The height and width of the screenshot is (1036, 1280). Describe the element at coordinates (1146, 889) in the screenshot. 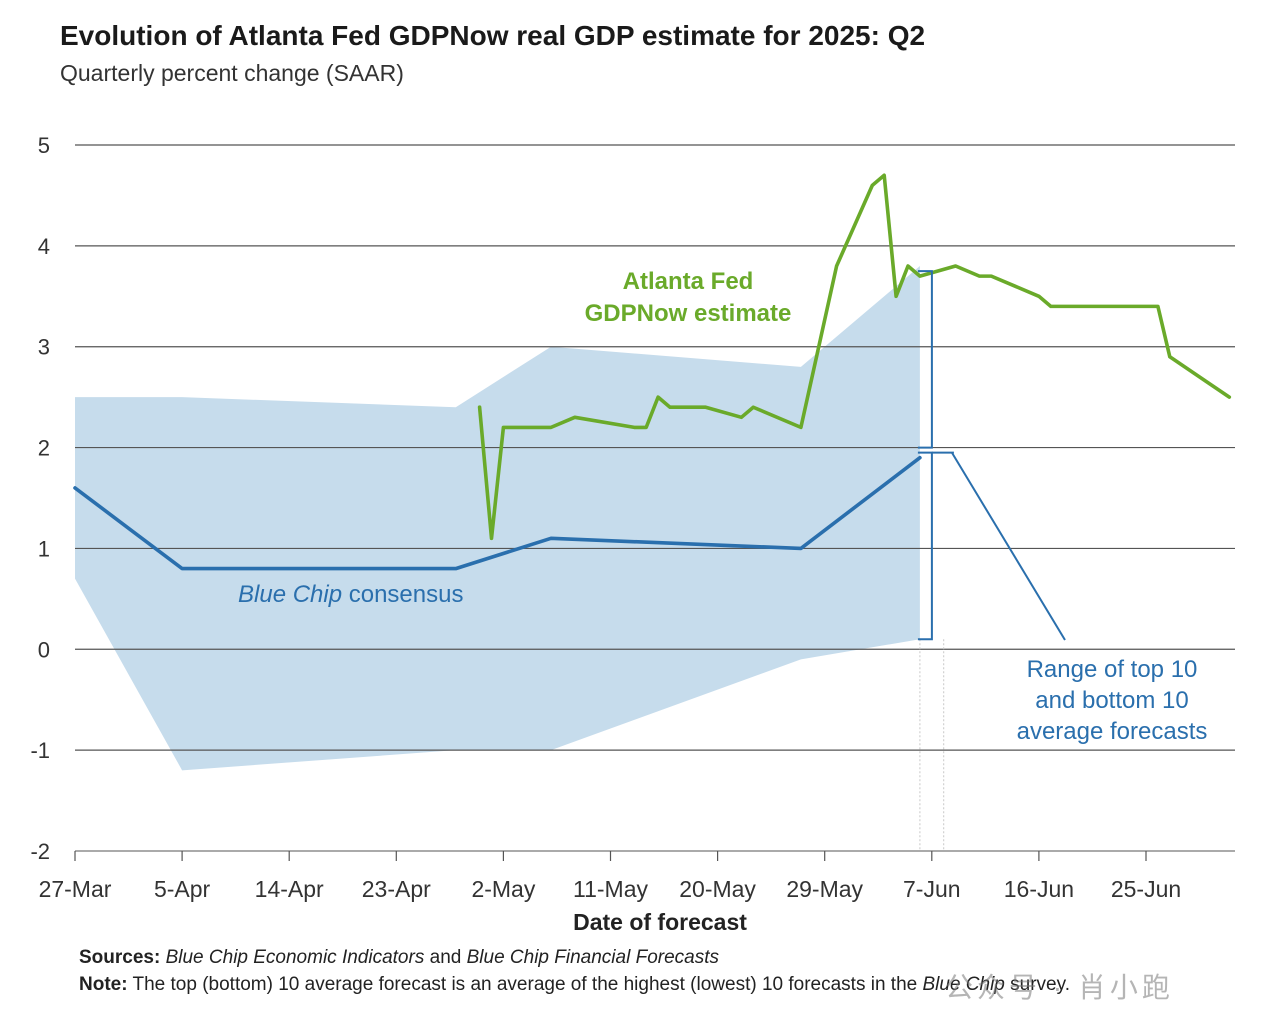

I see `x-tick-label: 25-Jun` at that location.